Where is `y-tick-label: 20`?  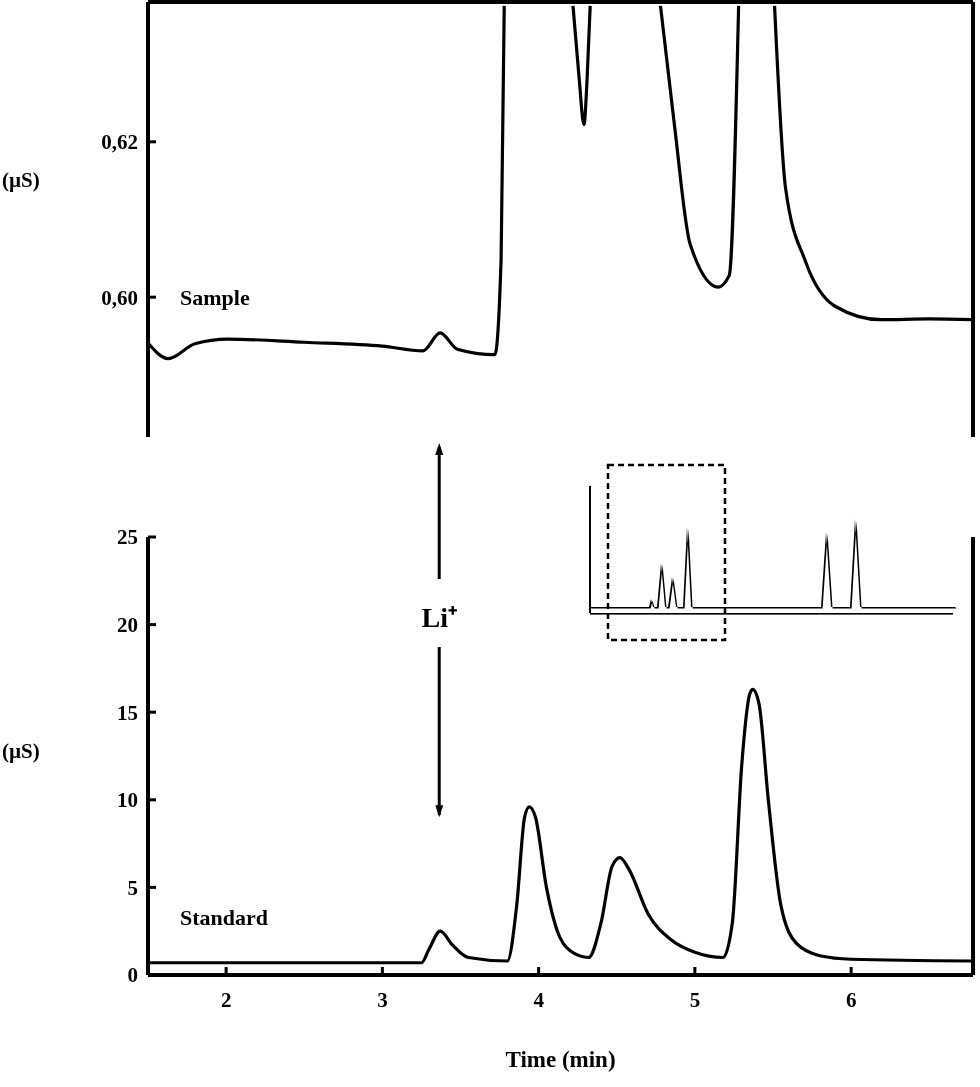
y-tick-label: 20 is located at coordinates (127, 624).